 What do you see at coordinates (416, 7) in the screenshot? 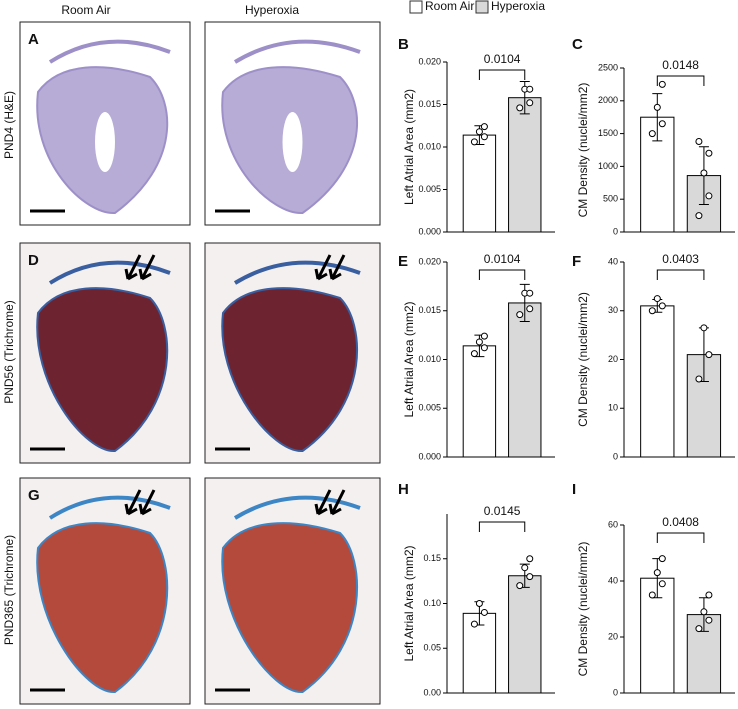
I see `legend-swatch` at bounding box center [416, 7].